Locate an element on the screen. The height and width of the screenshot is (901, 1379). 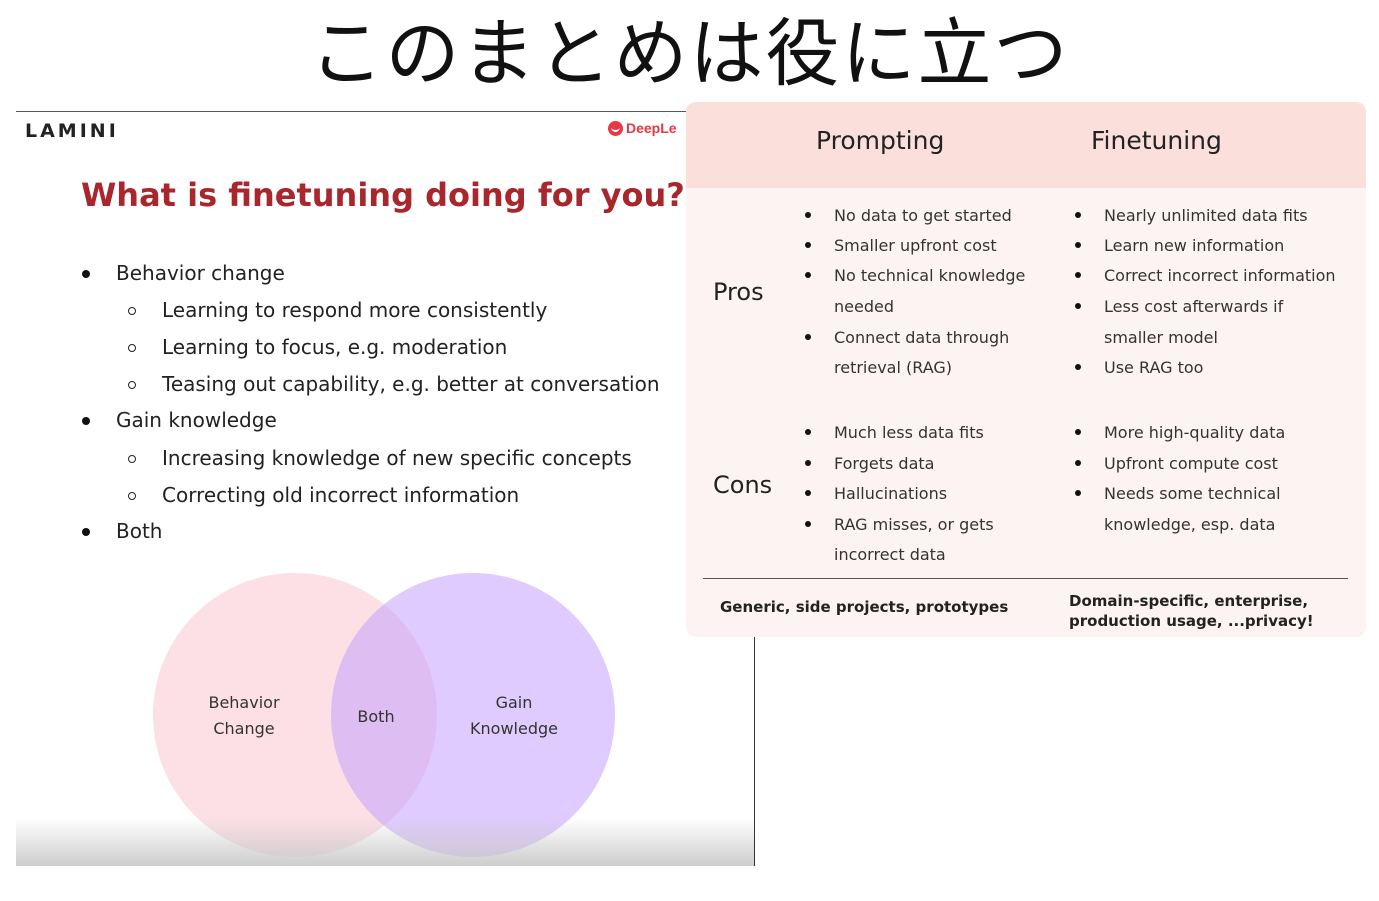
footer-prompting-use-cases: Generic, side projects, prototypes is located at coordinates (864, 607).